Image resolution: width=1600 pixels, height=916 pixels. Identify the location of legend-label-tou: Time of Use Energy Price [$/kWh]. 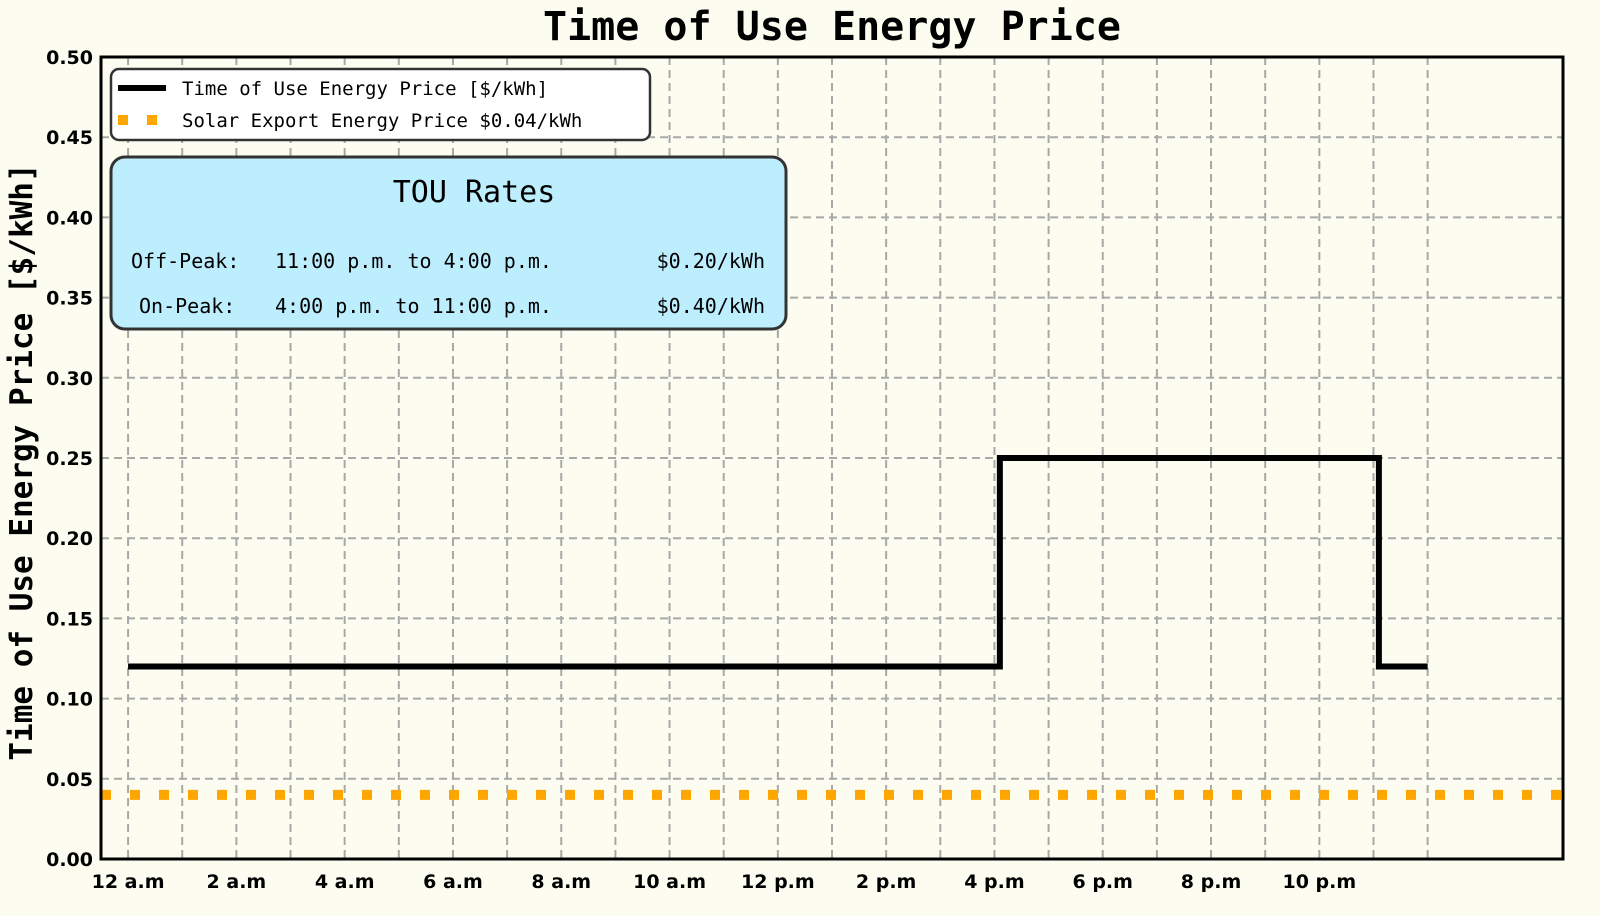
(365, 89).